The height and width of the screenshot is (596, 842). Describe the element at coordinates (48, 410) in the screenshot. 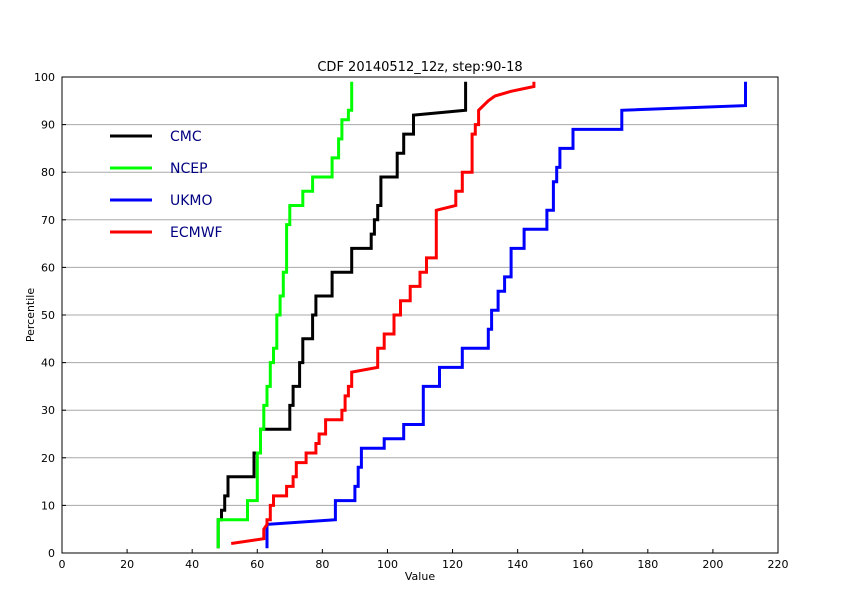

I see `y-tick-label: 30` at that location.